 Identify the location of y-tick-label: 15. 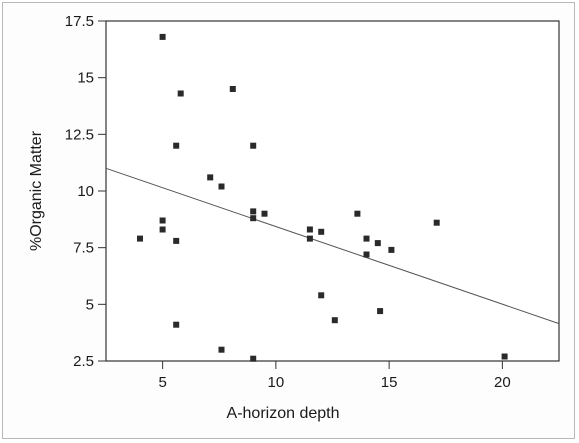
(85, 78).